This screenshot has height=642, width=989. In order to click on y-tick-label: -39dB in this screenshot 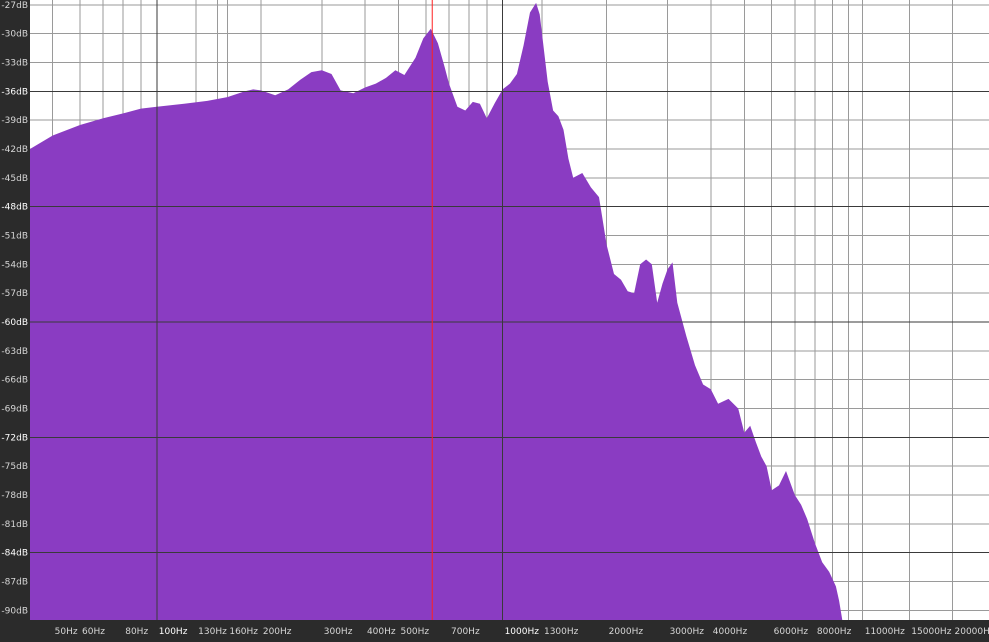, I will do `click(14, 121)`.